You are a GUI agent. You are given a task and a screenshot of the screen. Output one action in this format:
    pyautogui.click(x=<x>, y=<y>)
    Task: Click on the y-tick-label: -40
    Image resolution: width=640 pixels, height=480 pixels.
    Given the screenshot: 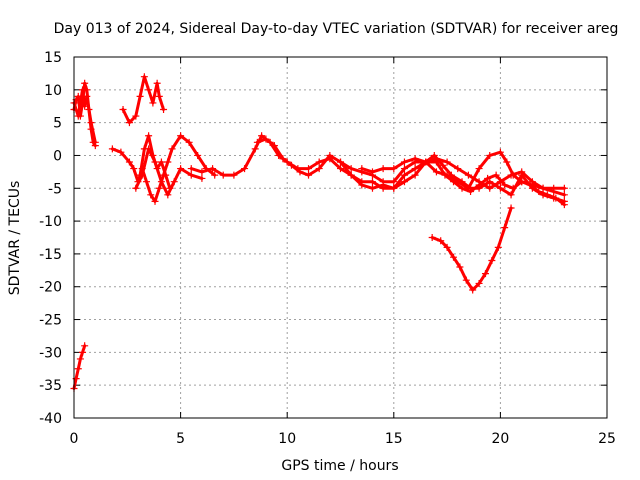 What is the action you would take?
    pyautogui.click(x=50, y=419)
    